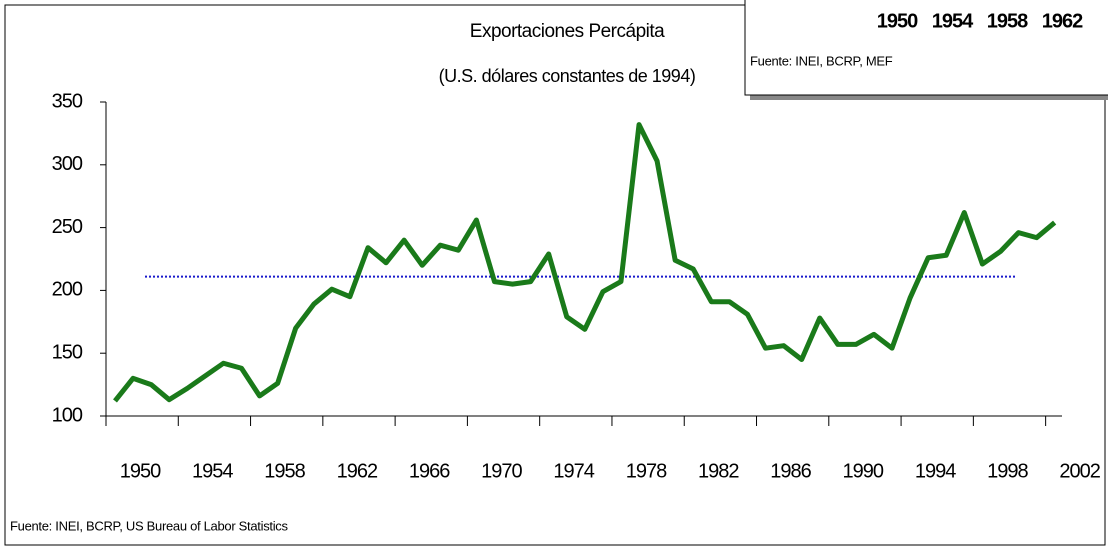 The width and height of the screenshot is (1108, 551). Describe the element at coordinates (1007, 471) in the screenshot. I see `x-tick-label: 1998` at that location.